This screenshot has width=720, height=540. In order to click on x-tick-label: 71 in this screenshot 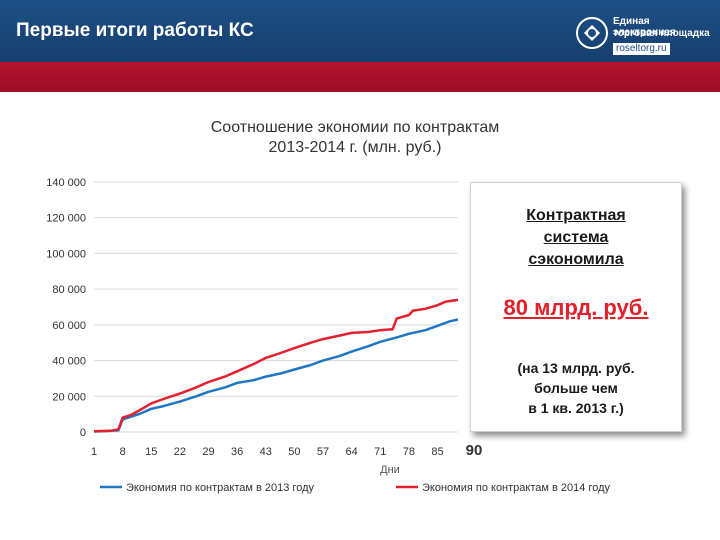, I will do `click(380, 452)`.